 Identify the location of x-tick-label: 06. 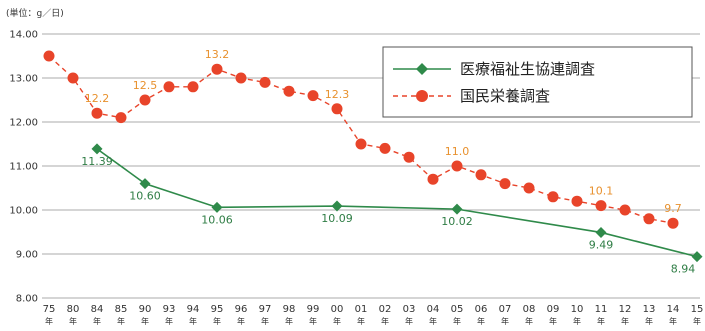
(481, 309).